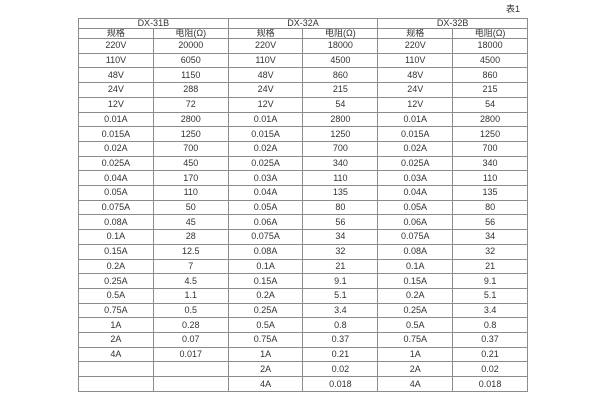 This screenshot has width=600, height=400. What do you see at coordinates (303, 295) in the screenshot?
I see `table-row: 0.5A 1.1 0.2A 5.1 0.2A 5.1` at bounding box center [303, 295].